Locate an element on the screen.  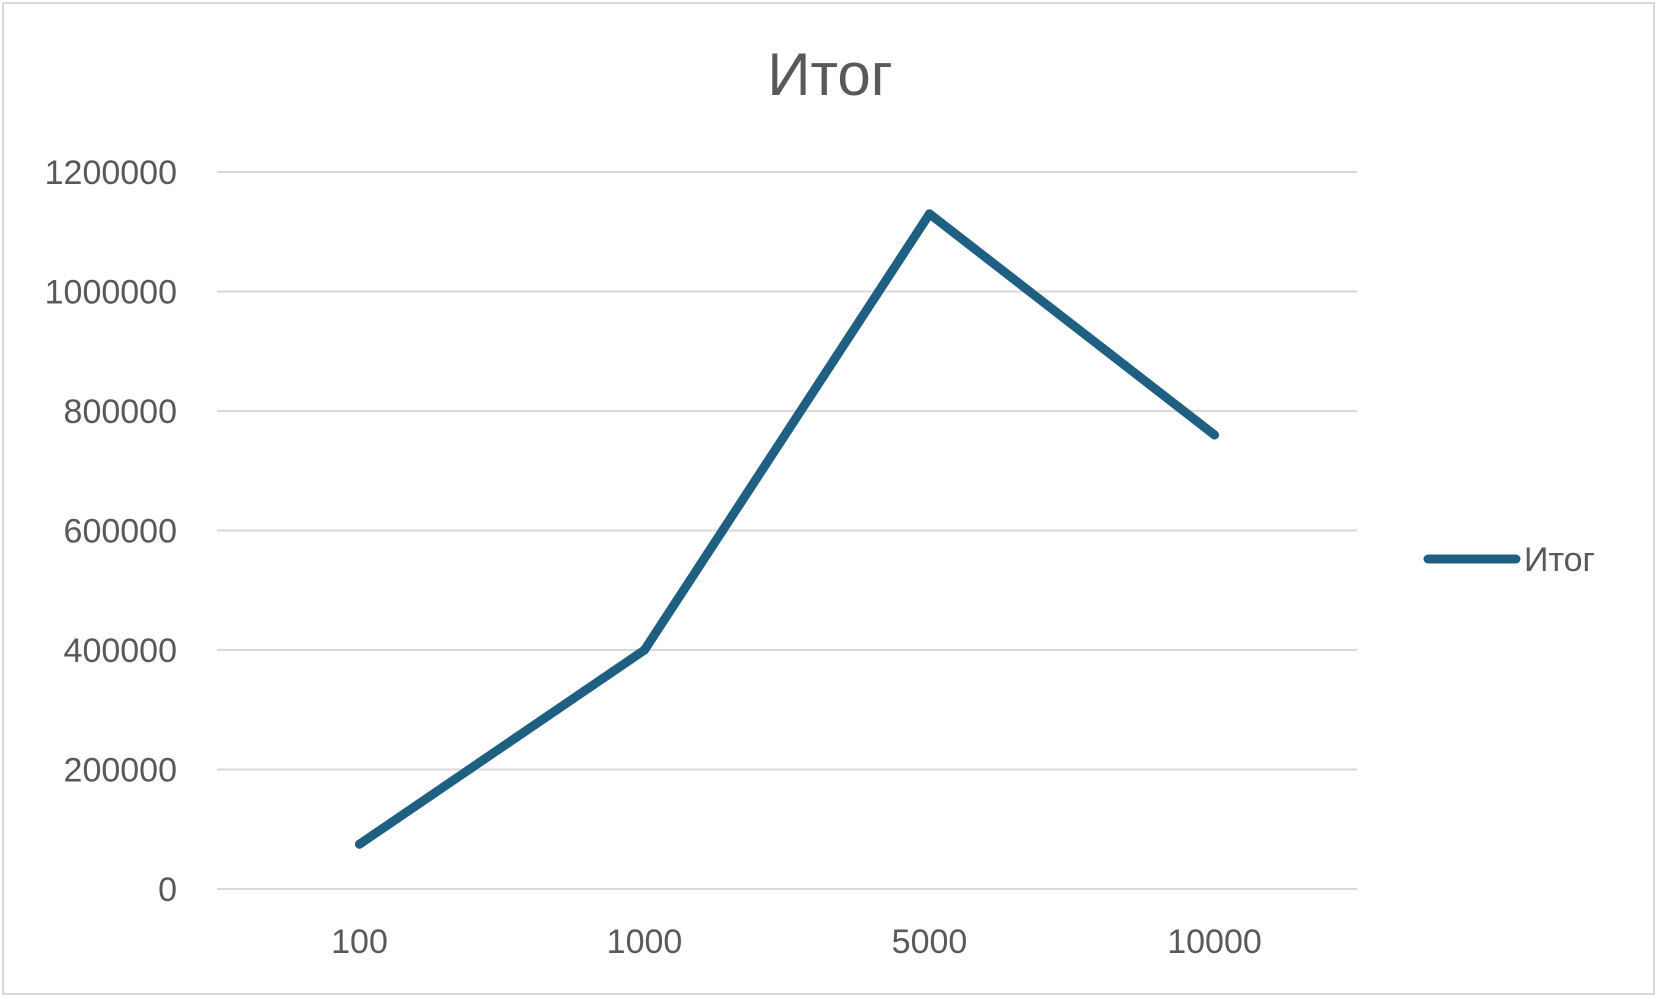
x-tick-label: 100 is located at coordinates (359, 942).